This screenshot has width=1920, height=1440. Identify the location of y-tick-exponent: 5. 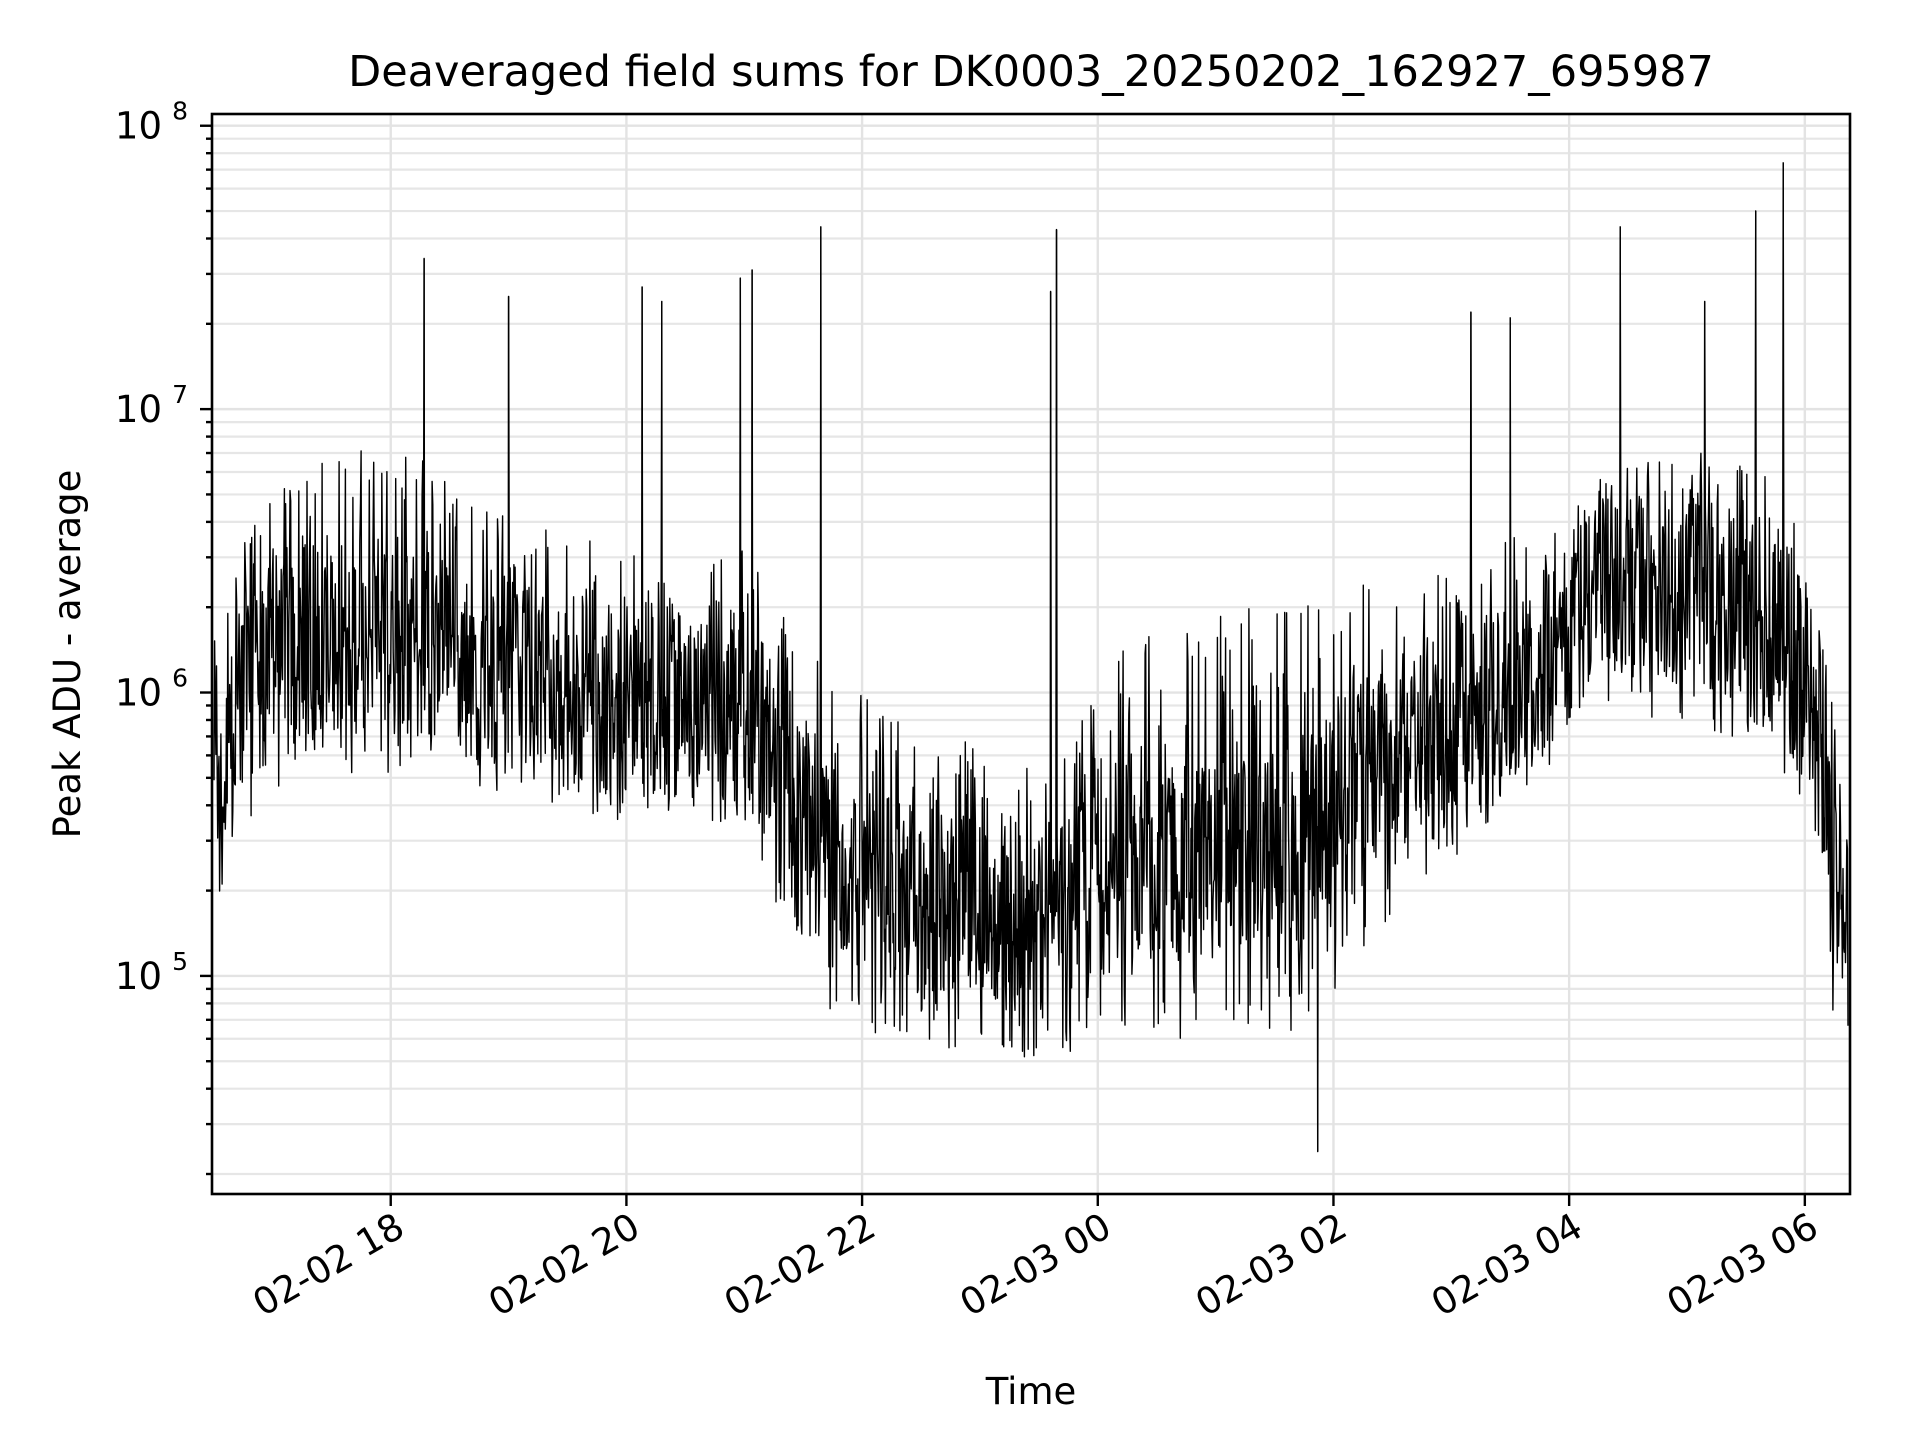
(180, 961).